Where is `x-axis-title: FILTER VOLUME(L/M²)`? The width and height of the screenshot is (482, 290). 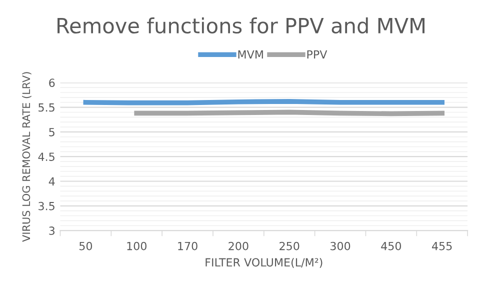
x-axis-title: FILTER VOLUME(L/M²) is located at coordinates (264, 263).